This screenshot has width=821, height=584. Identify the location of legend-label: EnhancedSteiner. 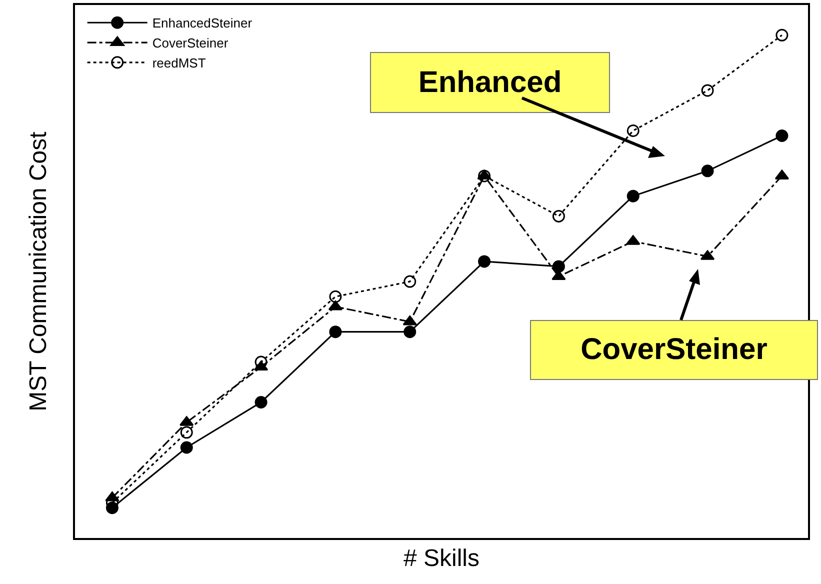
(202, 23).